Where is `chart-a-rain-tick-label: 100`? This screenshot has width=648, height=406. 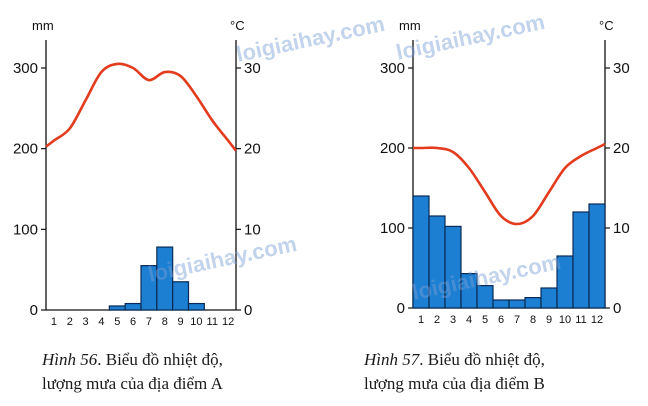 chart-a-rain-tick-label: 100 is located at coordinates (25, 229).